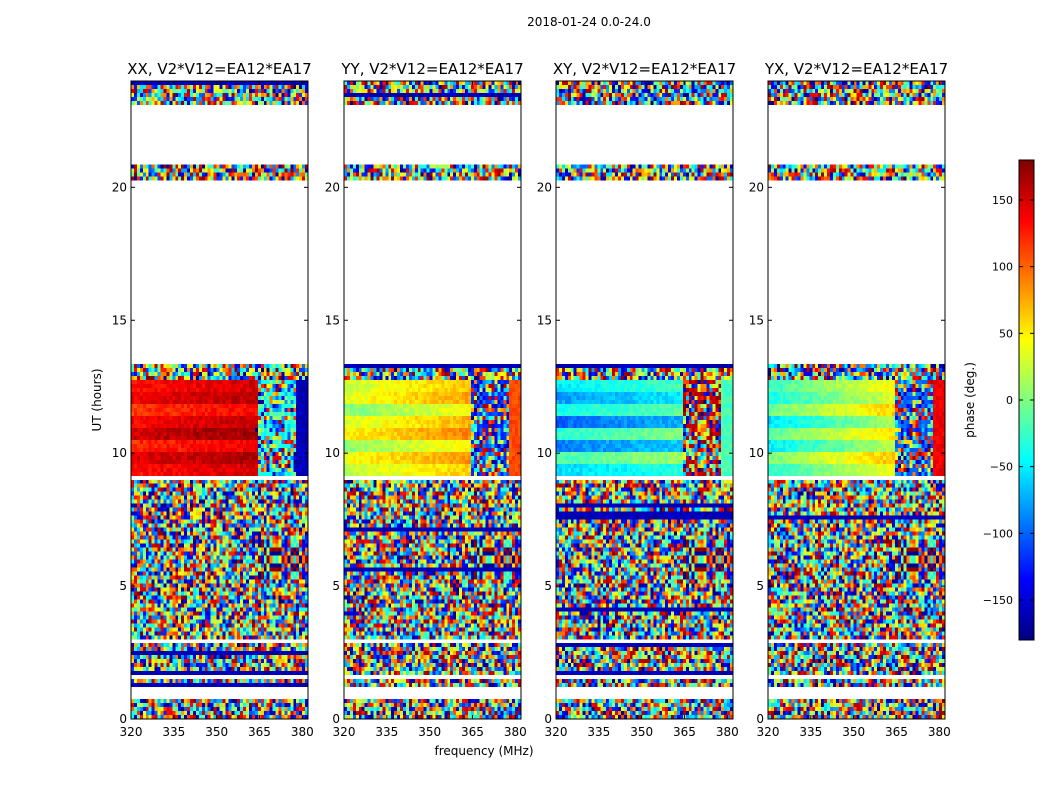 This screenshot has height=800, width=1050. I want to click on colorbar-tick-label: 0, so click(1009, 400).